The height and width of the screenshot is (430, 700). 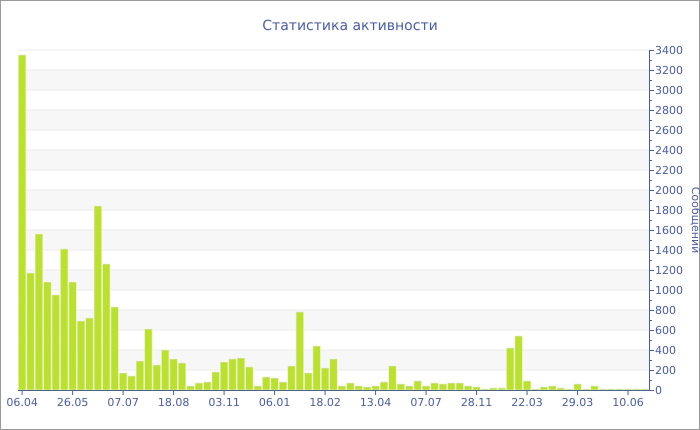 I want to click on y-tick-label: 3400, so click(x=669, y=50).